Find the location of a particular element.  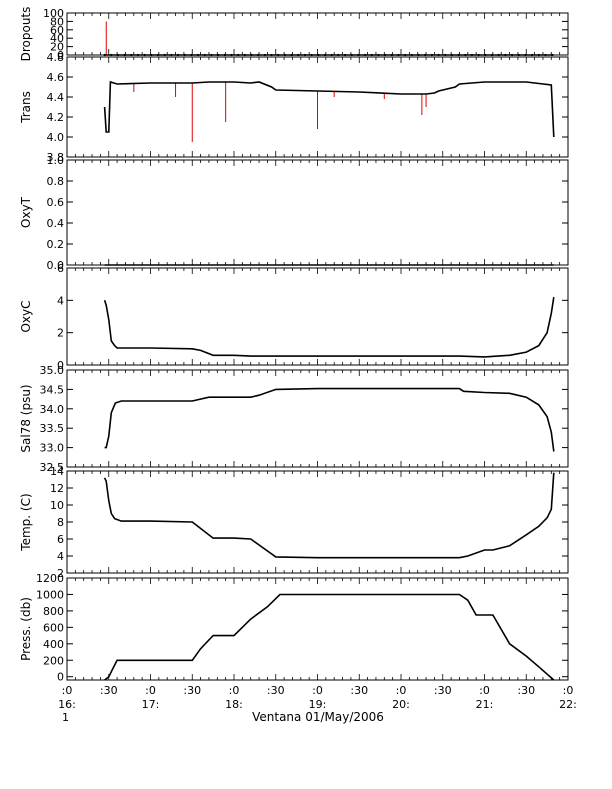

panel-3: 0 2 4 6 OxyC is located at coordinates (294, 317).